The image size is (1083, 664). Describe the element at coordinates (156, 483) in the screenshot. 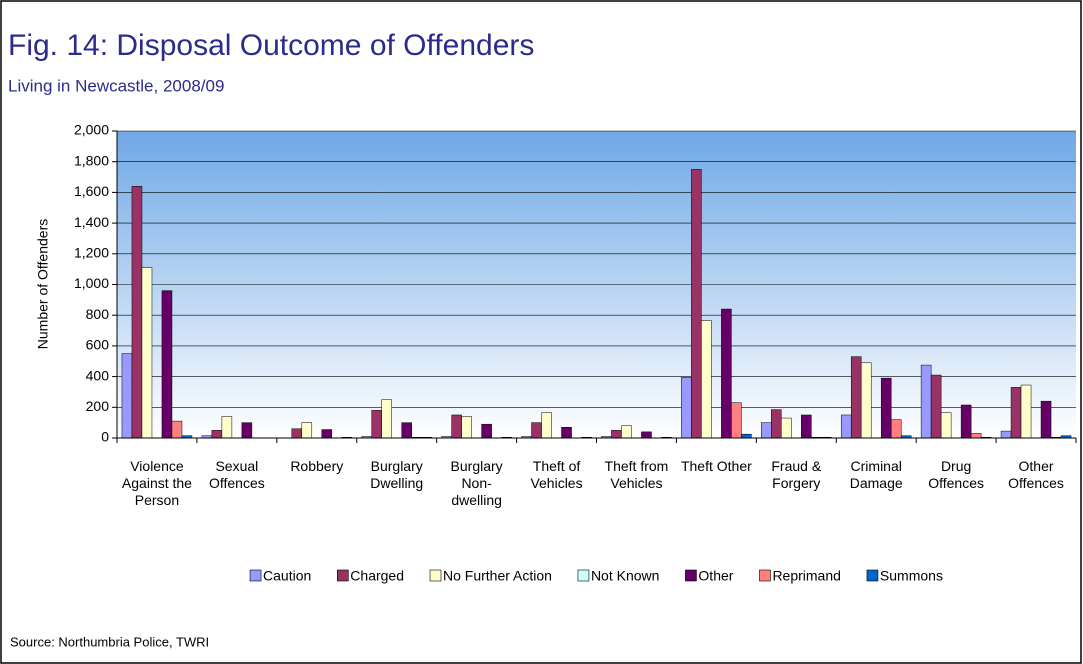

I see `x-tick-label: Violence Against the Person` at that location.